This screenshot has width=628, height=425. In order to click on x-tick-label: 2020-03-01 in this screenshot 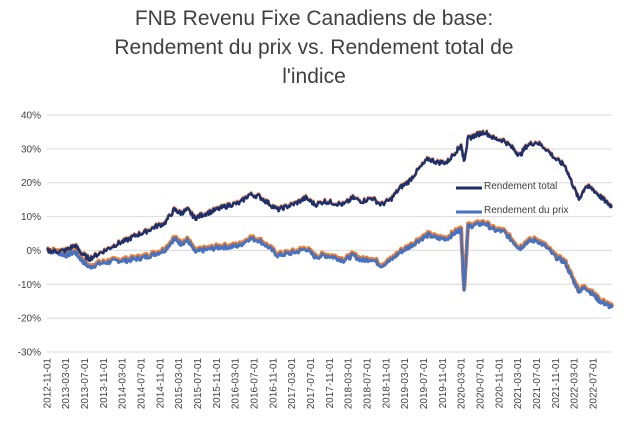, I will do `click(462, 384)`.